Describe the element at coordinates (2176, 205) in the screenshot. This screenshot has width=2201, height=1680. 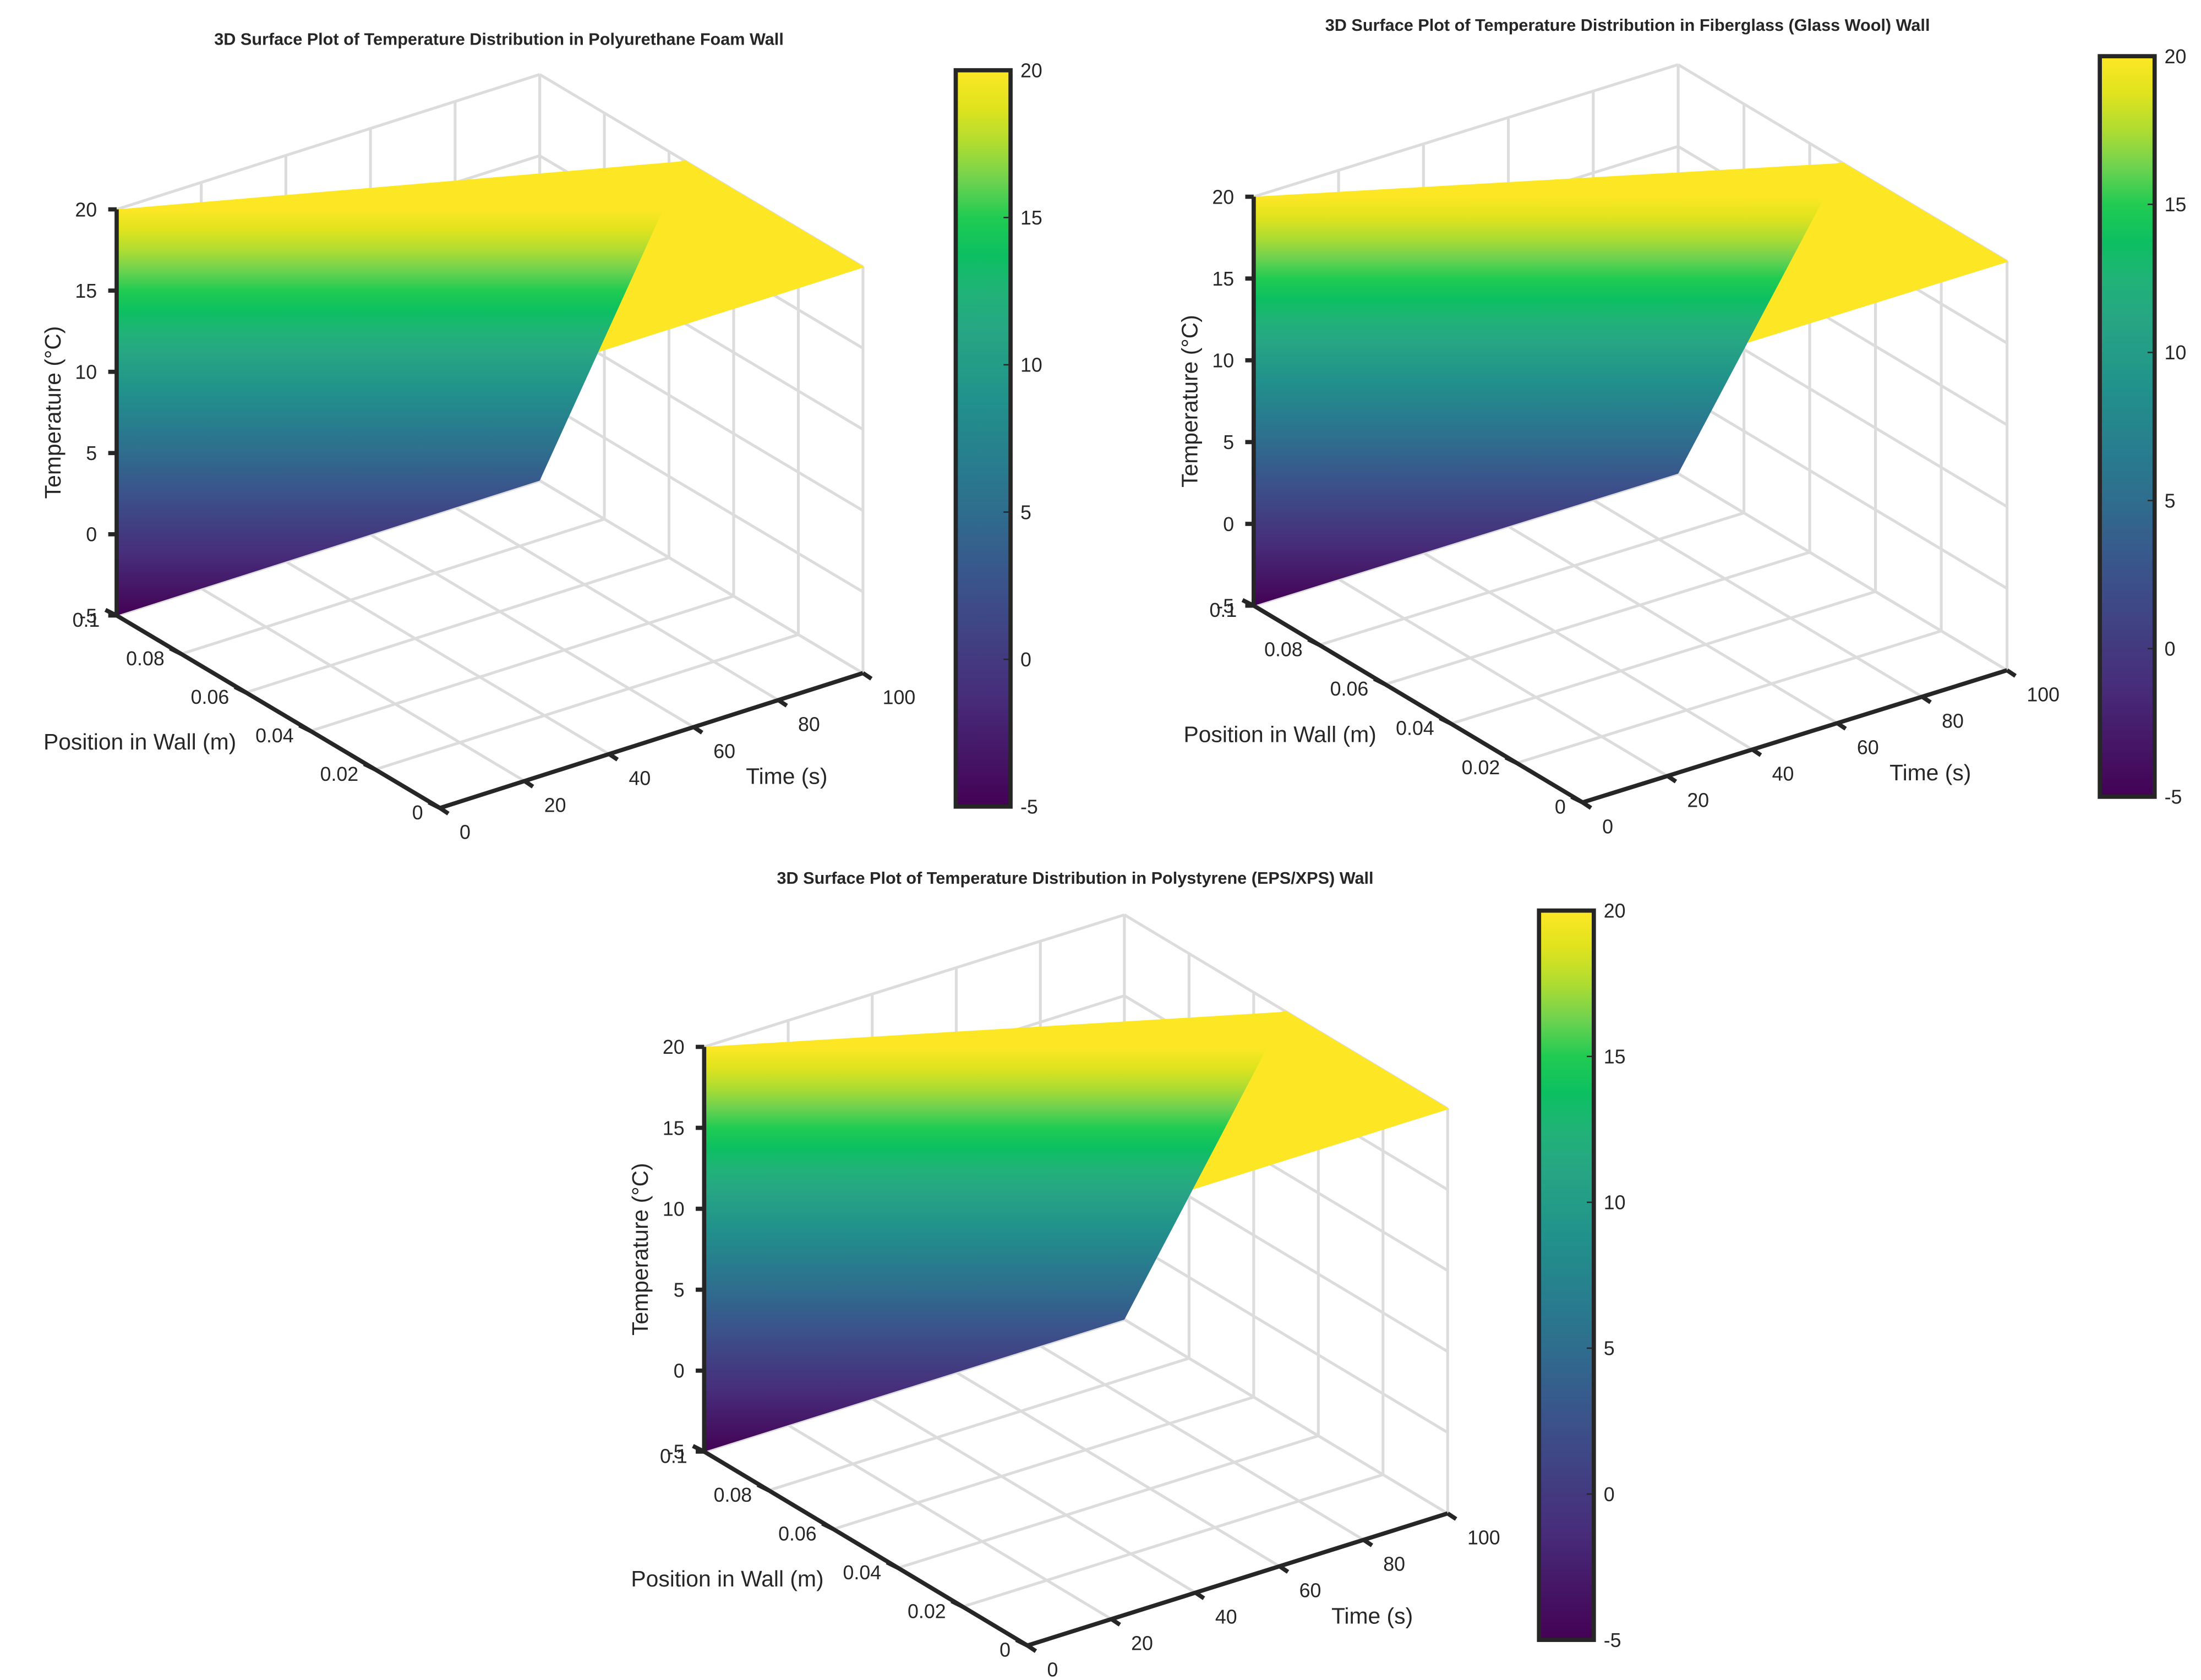
I see `colorbar-tick-label: 15` at that location.